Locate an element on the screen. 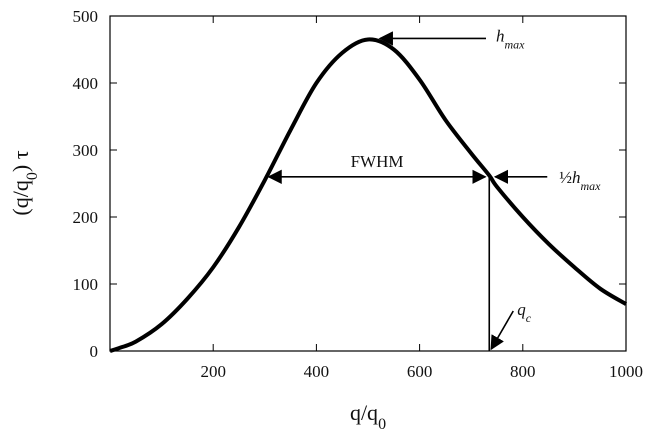  y-tick-label-0: 0 is located at coordinates (94, 351).